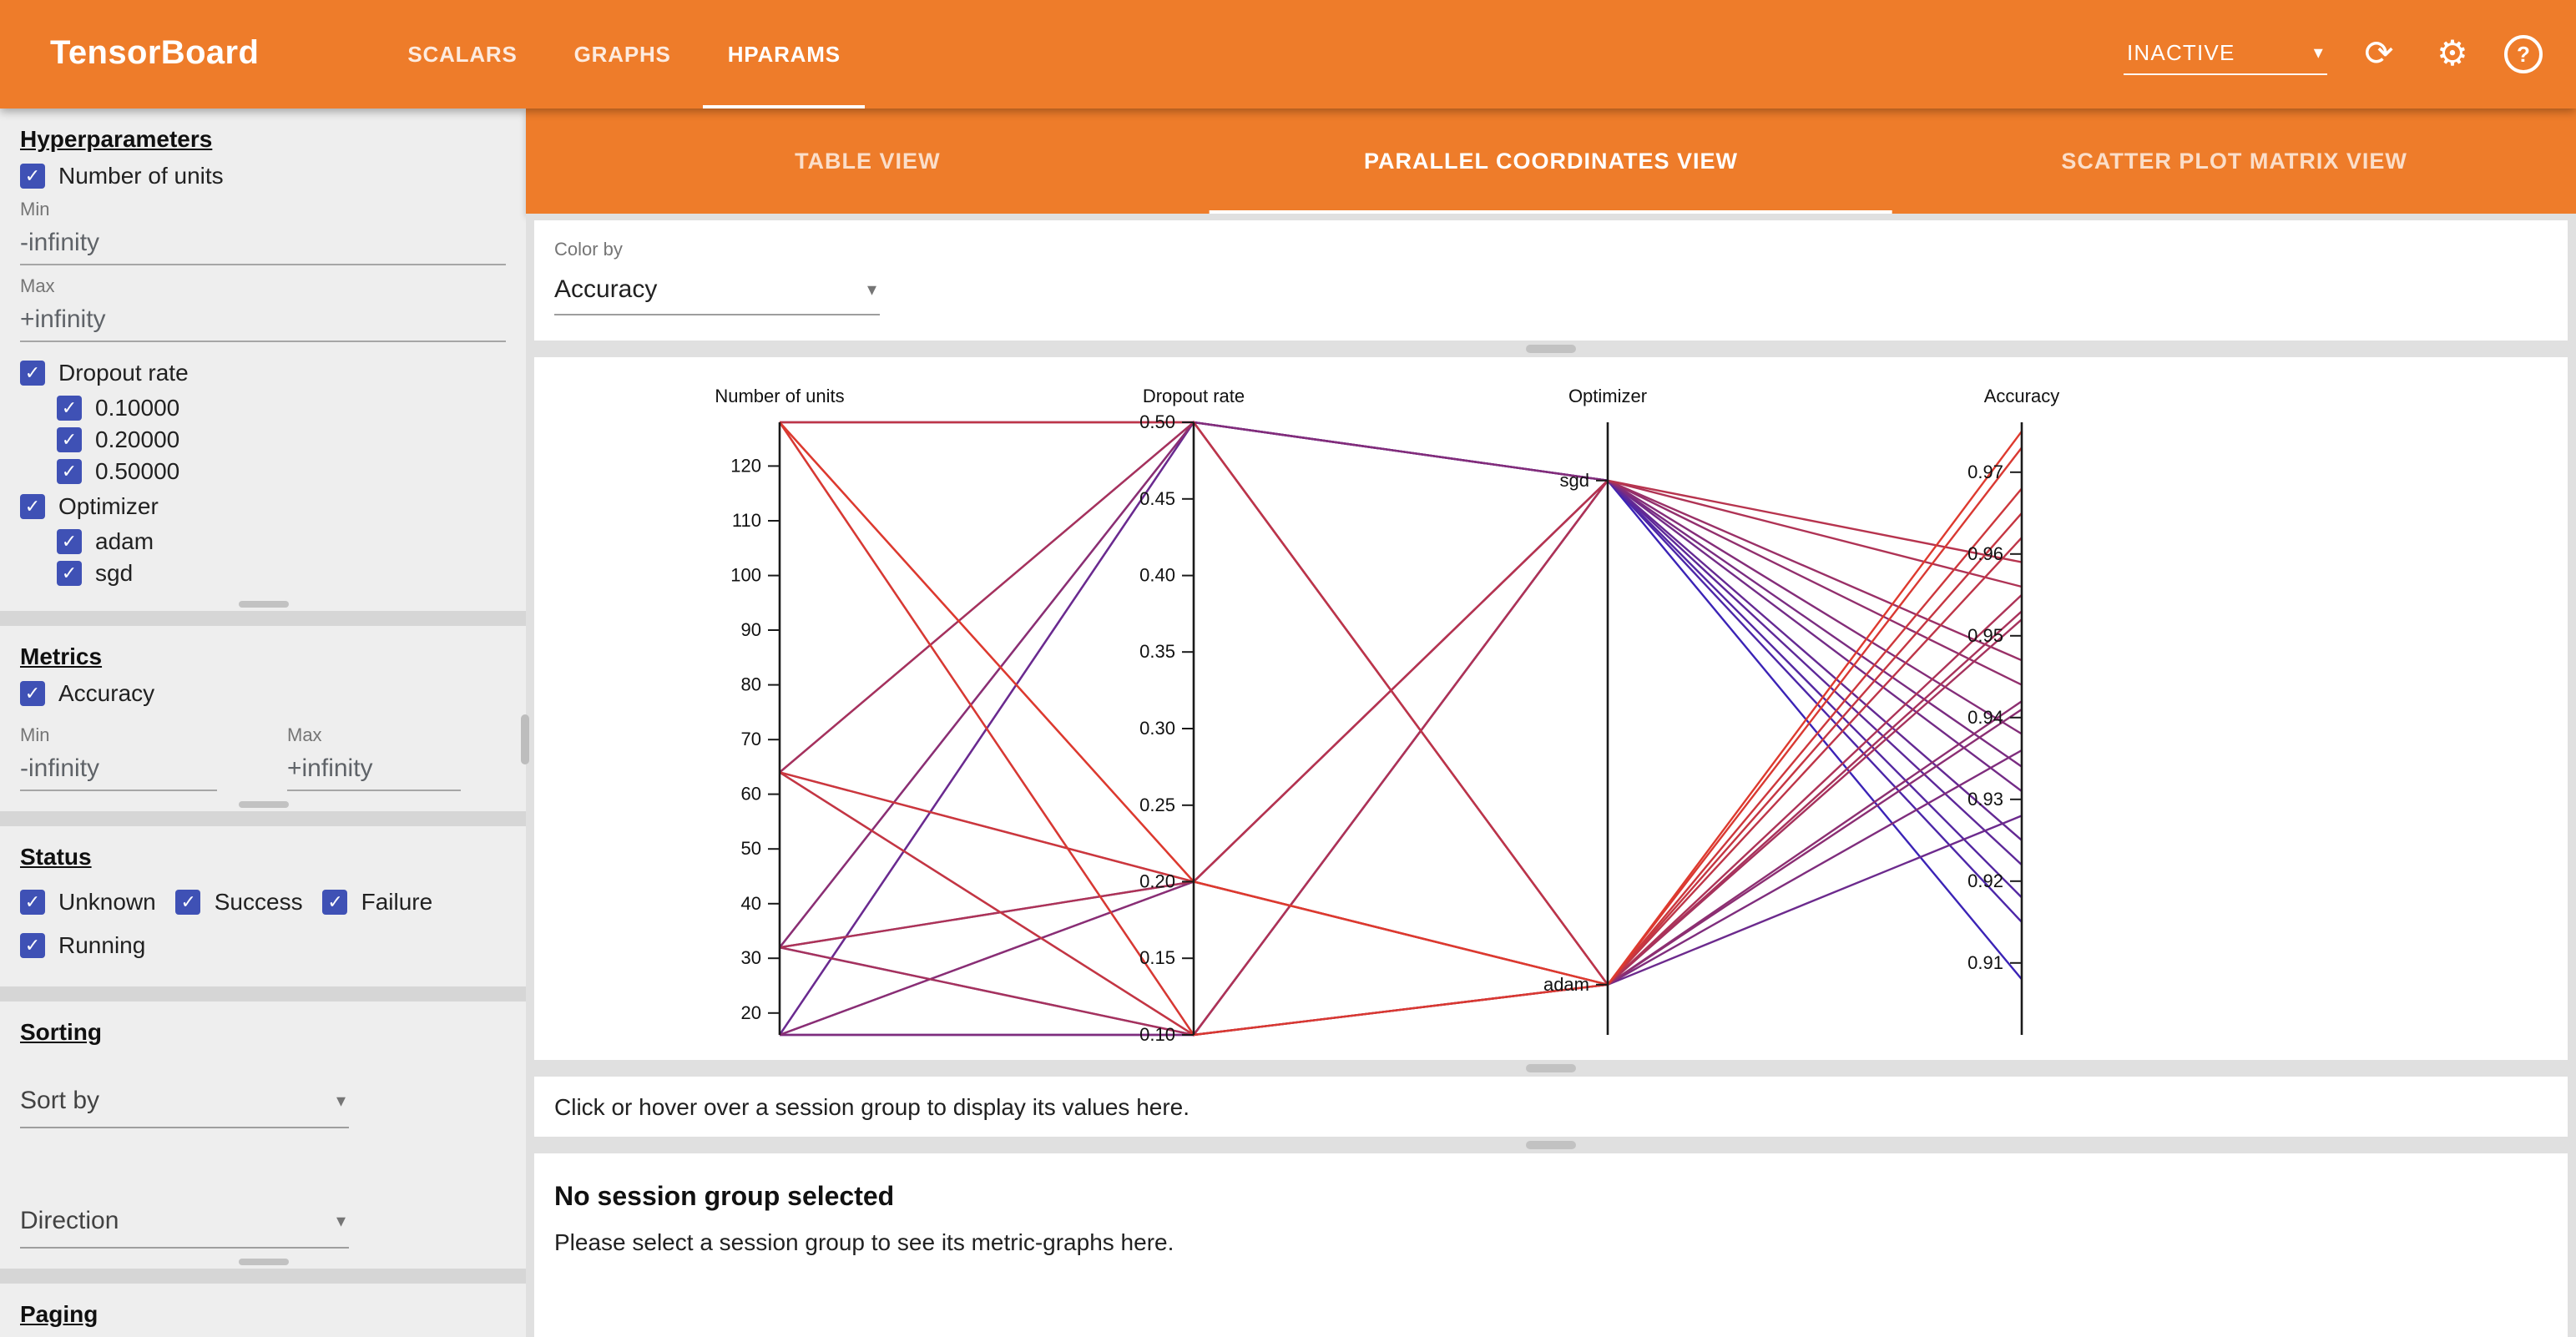 The width and height of the screenshot is (2576, 1337). Describe the element at coordinates (1985, 553) in the screenshot. I see `axis-tick-label: 0.96` at that location.